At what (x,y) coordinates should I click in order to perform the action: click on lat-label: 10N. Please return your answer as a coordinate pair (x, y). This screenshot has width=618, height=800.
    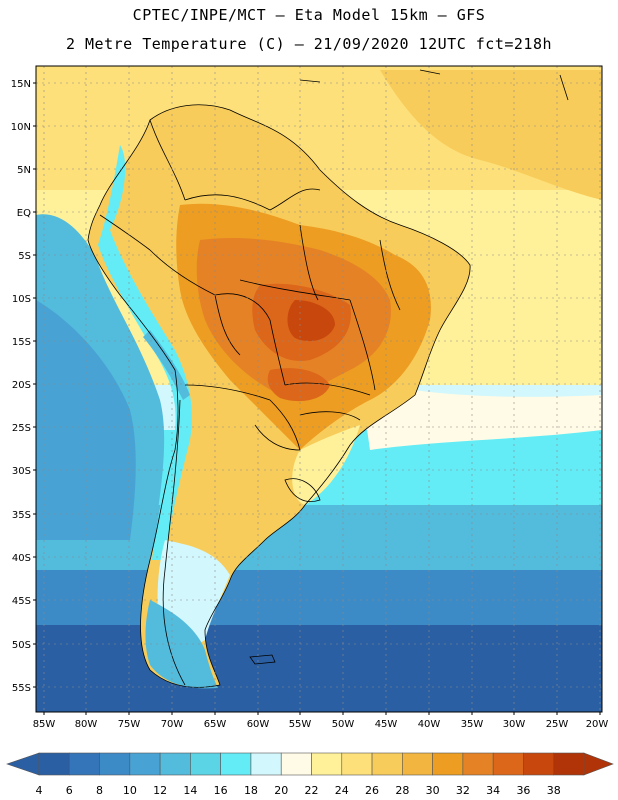
    Looking at the image, I should click on (21, 127).